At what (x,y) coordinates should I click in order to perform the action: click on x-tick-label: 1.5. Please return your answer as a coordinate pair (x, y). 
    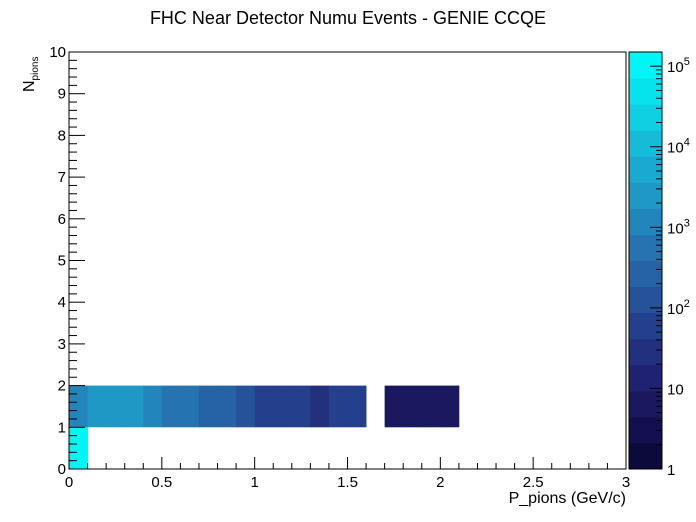
    Looking at the image, I should click on (347, 482).